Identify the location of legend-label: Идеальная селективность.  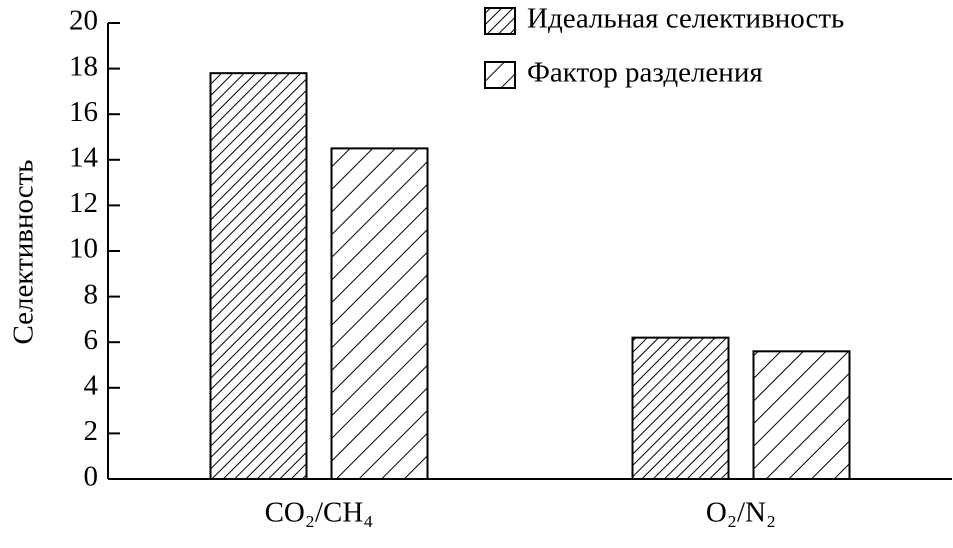
(685, 19).